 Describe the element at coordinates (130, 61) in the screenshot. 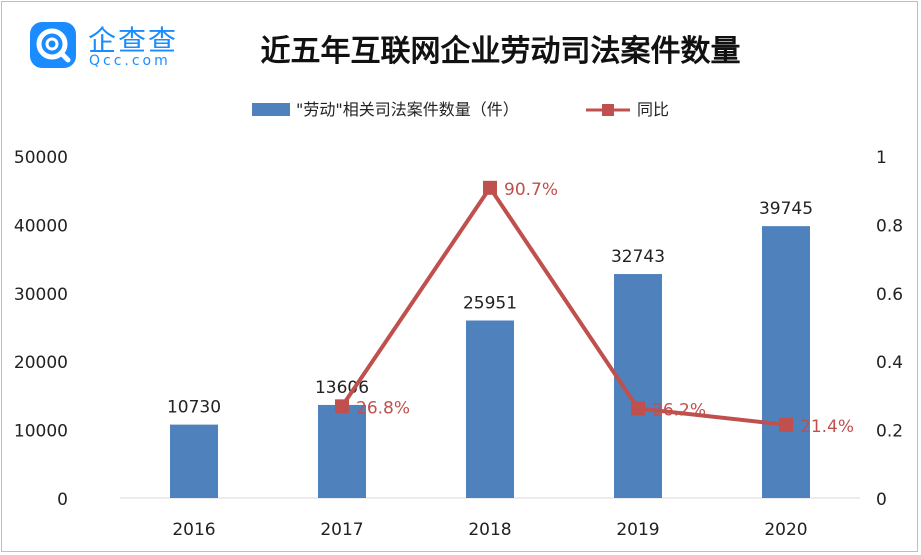

I see `logo-domain: Qcc.com` at that location.